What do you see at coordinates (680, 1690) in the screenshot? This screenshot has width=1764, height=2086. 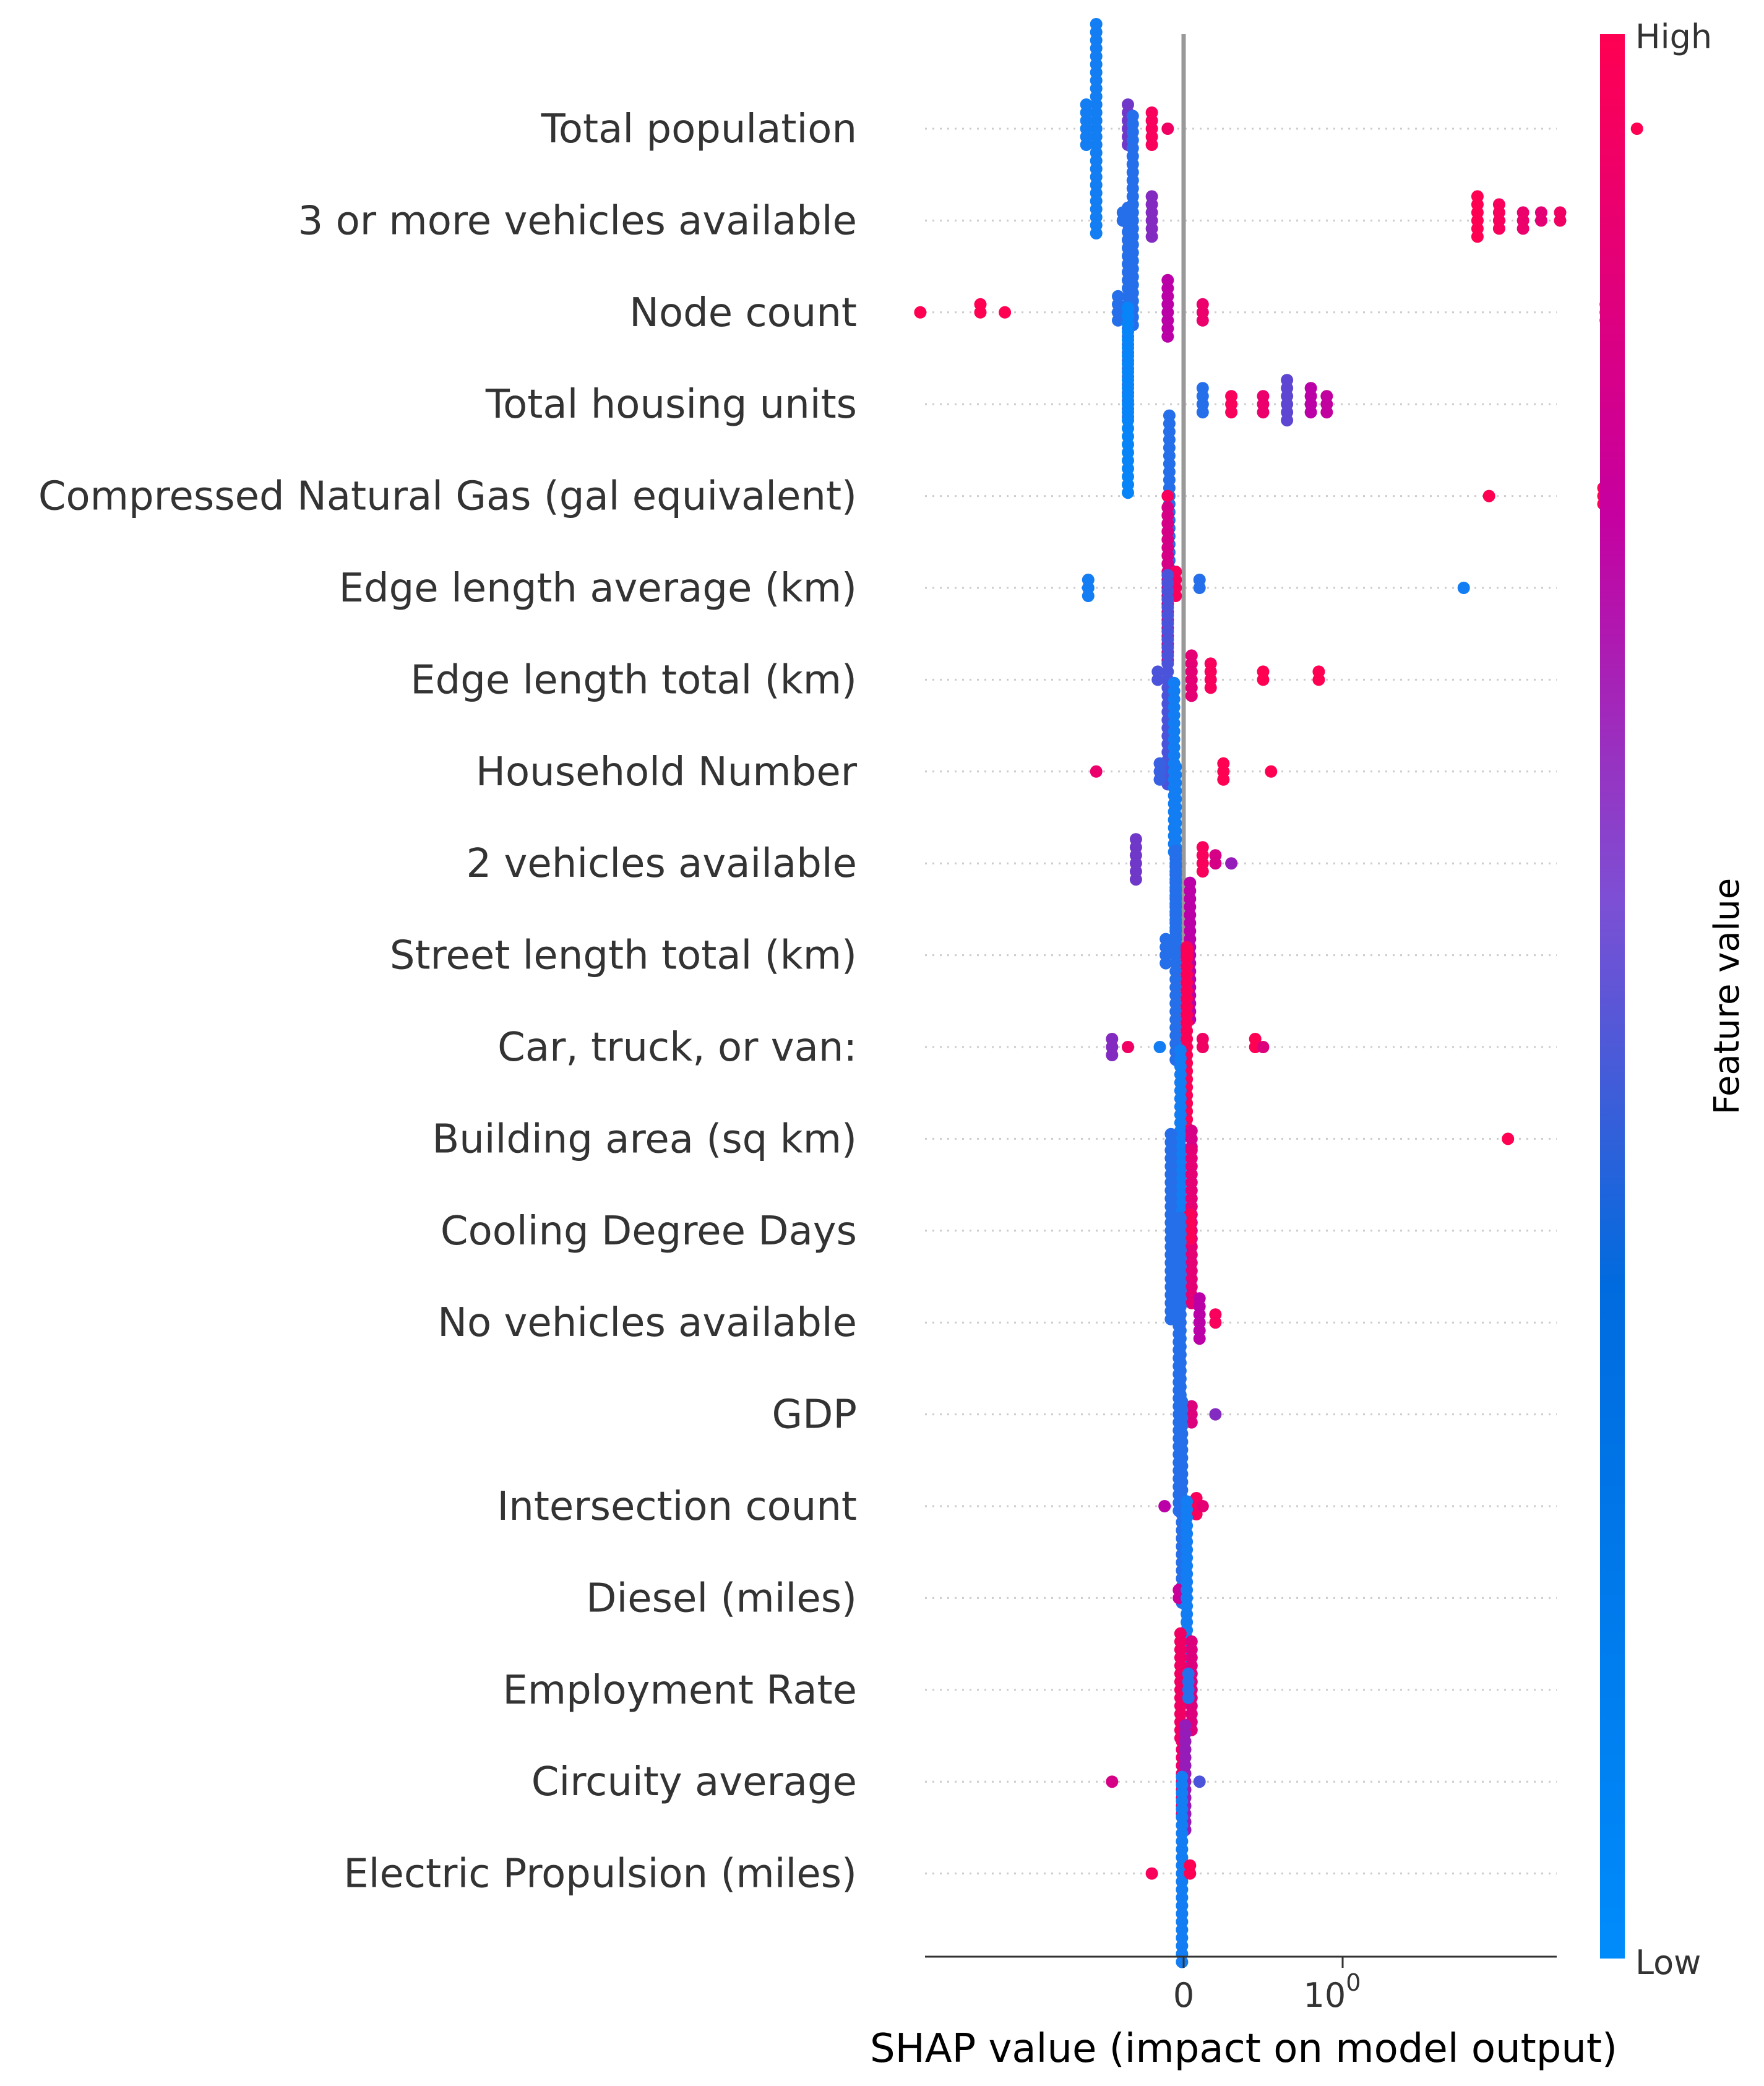 I see `feature-label: Employment Rate` at bounding box center [680, 1690].